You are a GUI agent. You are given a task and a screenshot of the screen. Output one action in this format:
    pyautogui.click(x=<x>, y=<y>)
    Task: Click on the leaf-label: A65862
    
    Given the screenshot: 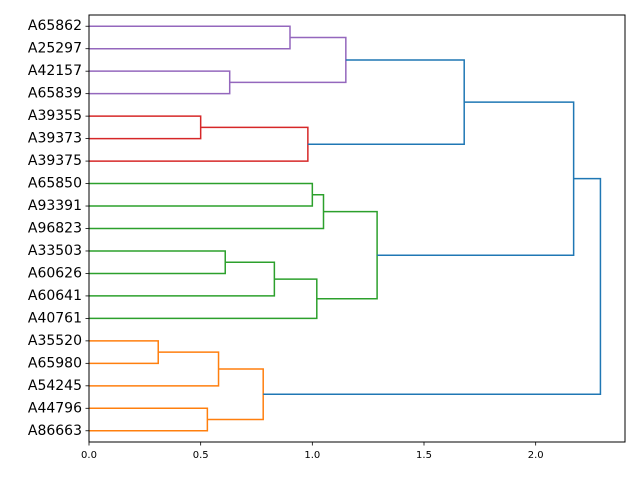 What is the action you would take?
    pyautogui.click(x=55, y=26)
    